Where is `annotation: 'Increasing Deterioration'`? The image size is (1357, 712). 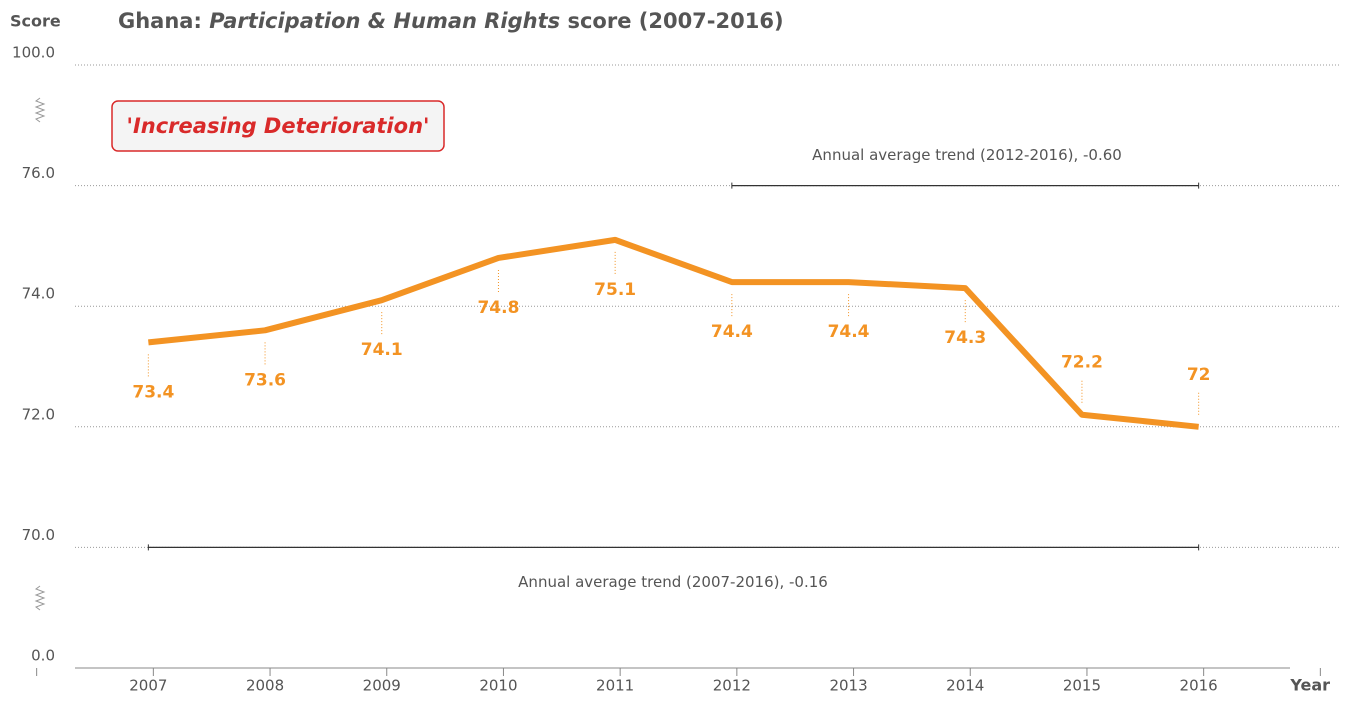 annotation: 'Increasing Deterioration' is located at coordinates (278, 126).